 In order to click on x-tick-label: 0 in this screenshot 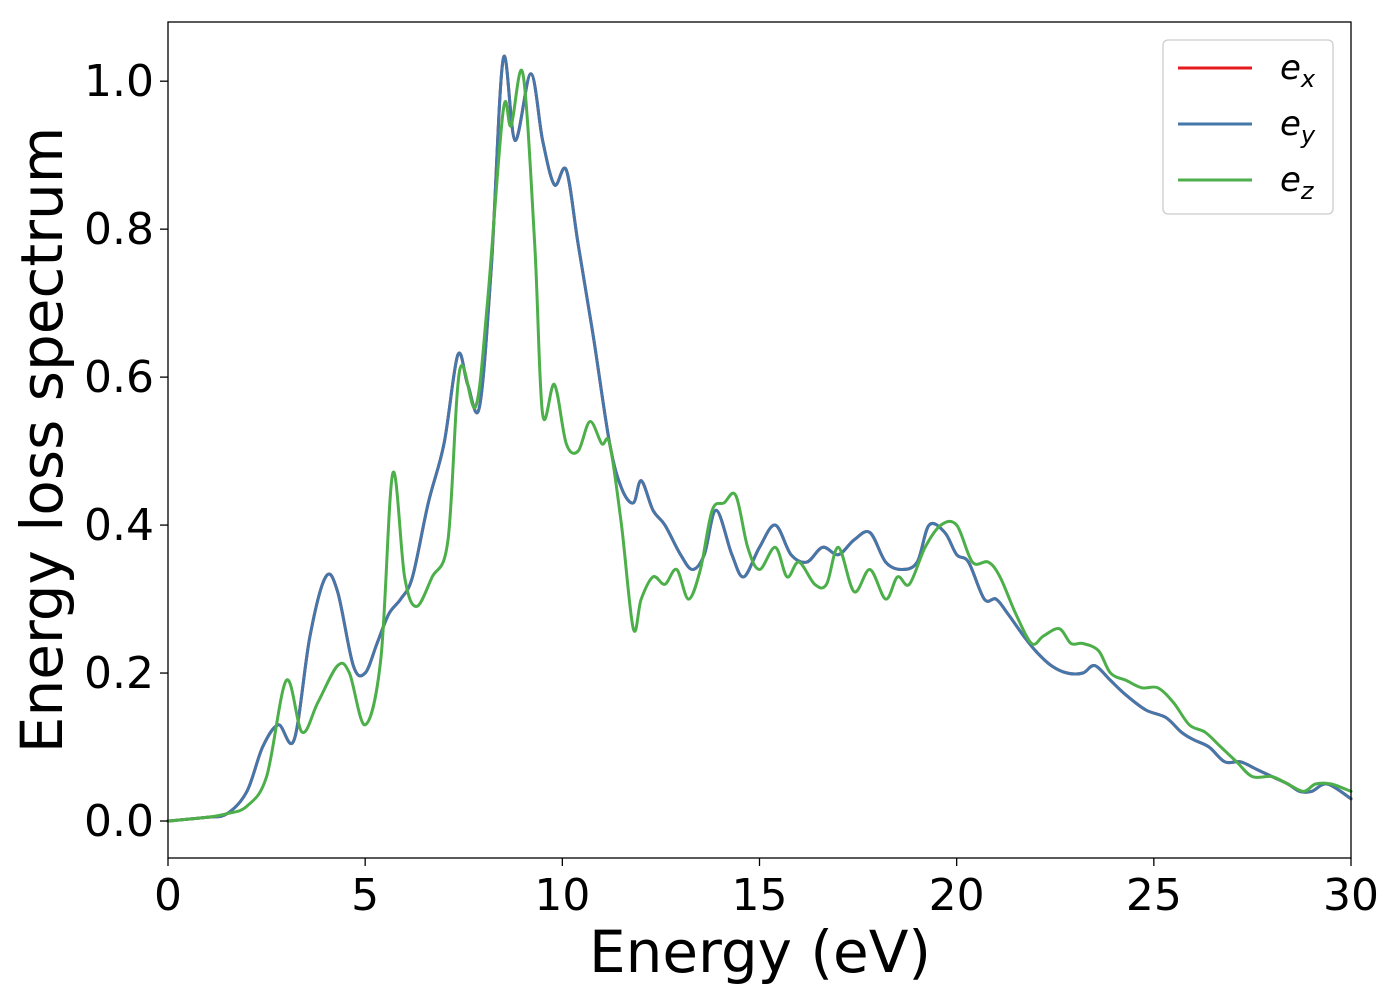, I will do `click(168, 895)`.